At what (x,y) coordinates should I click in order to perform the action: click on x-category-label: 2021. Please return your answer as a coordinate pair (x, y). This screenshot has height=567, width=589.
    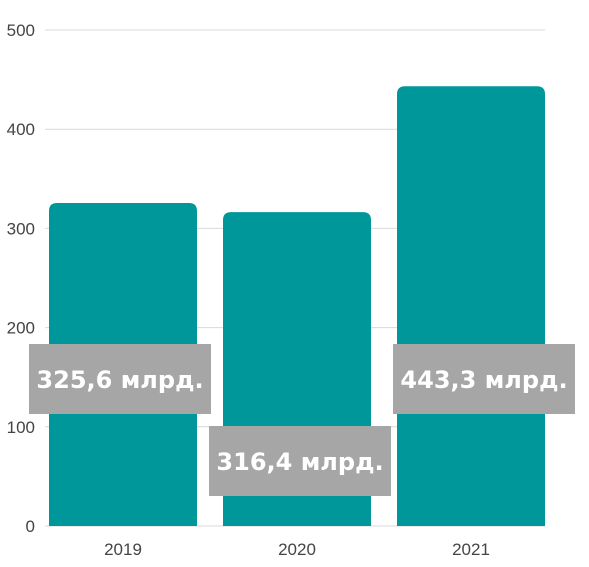
    Looking at the image, I should click on (471, 549).